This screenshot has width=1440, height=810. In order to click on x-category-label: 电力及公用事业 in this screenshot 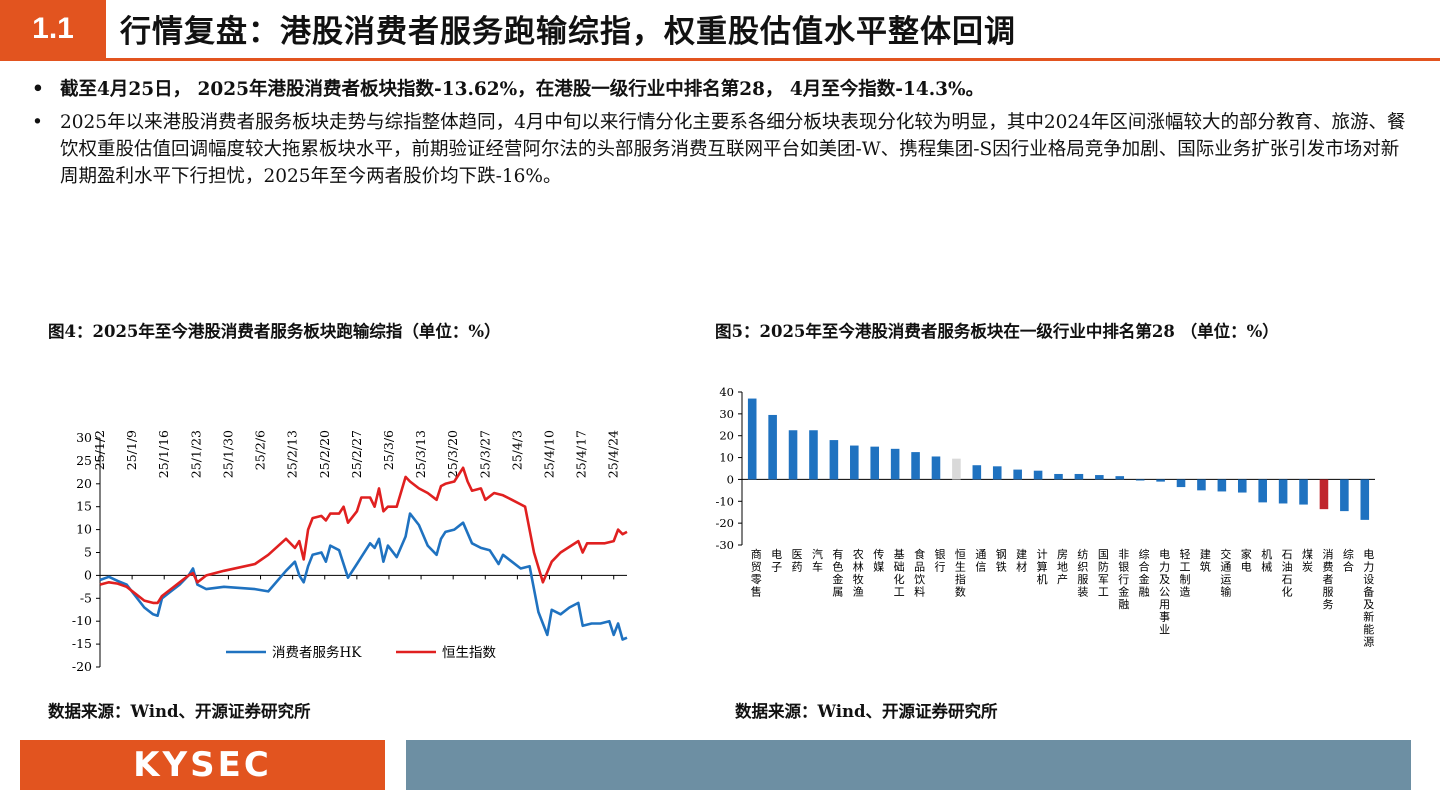, I will do `click(1164, 592)`.